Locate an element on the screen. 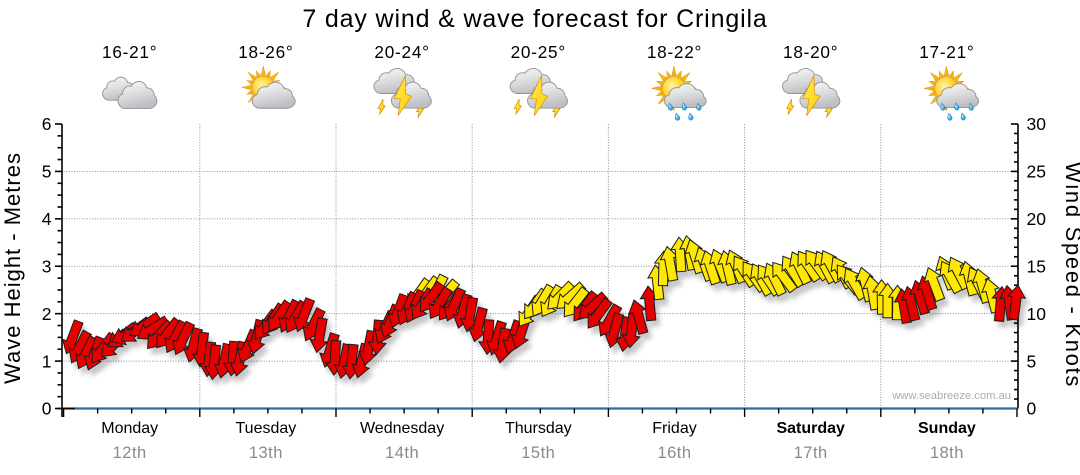  svg-text: 2 is located at coordinates (47, 314).